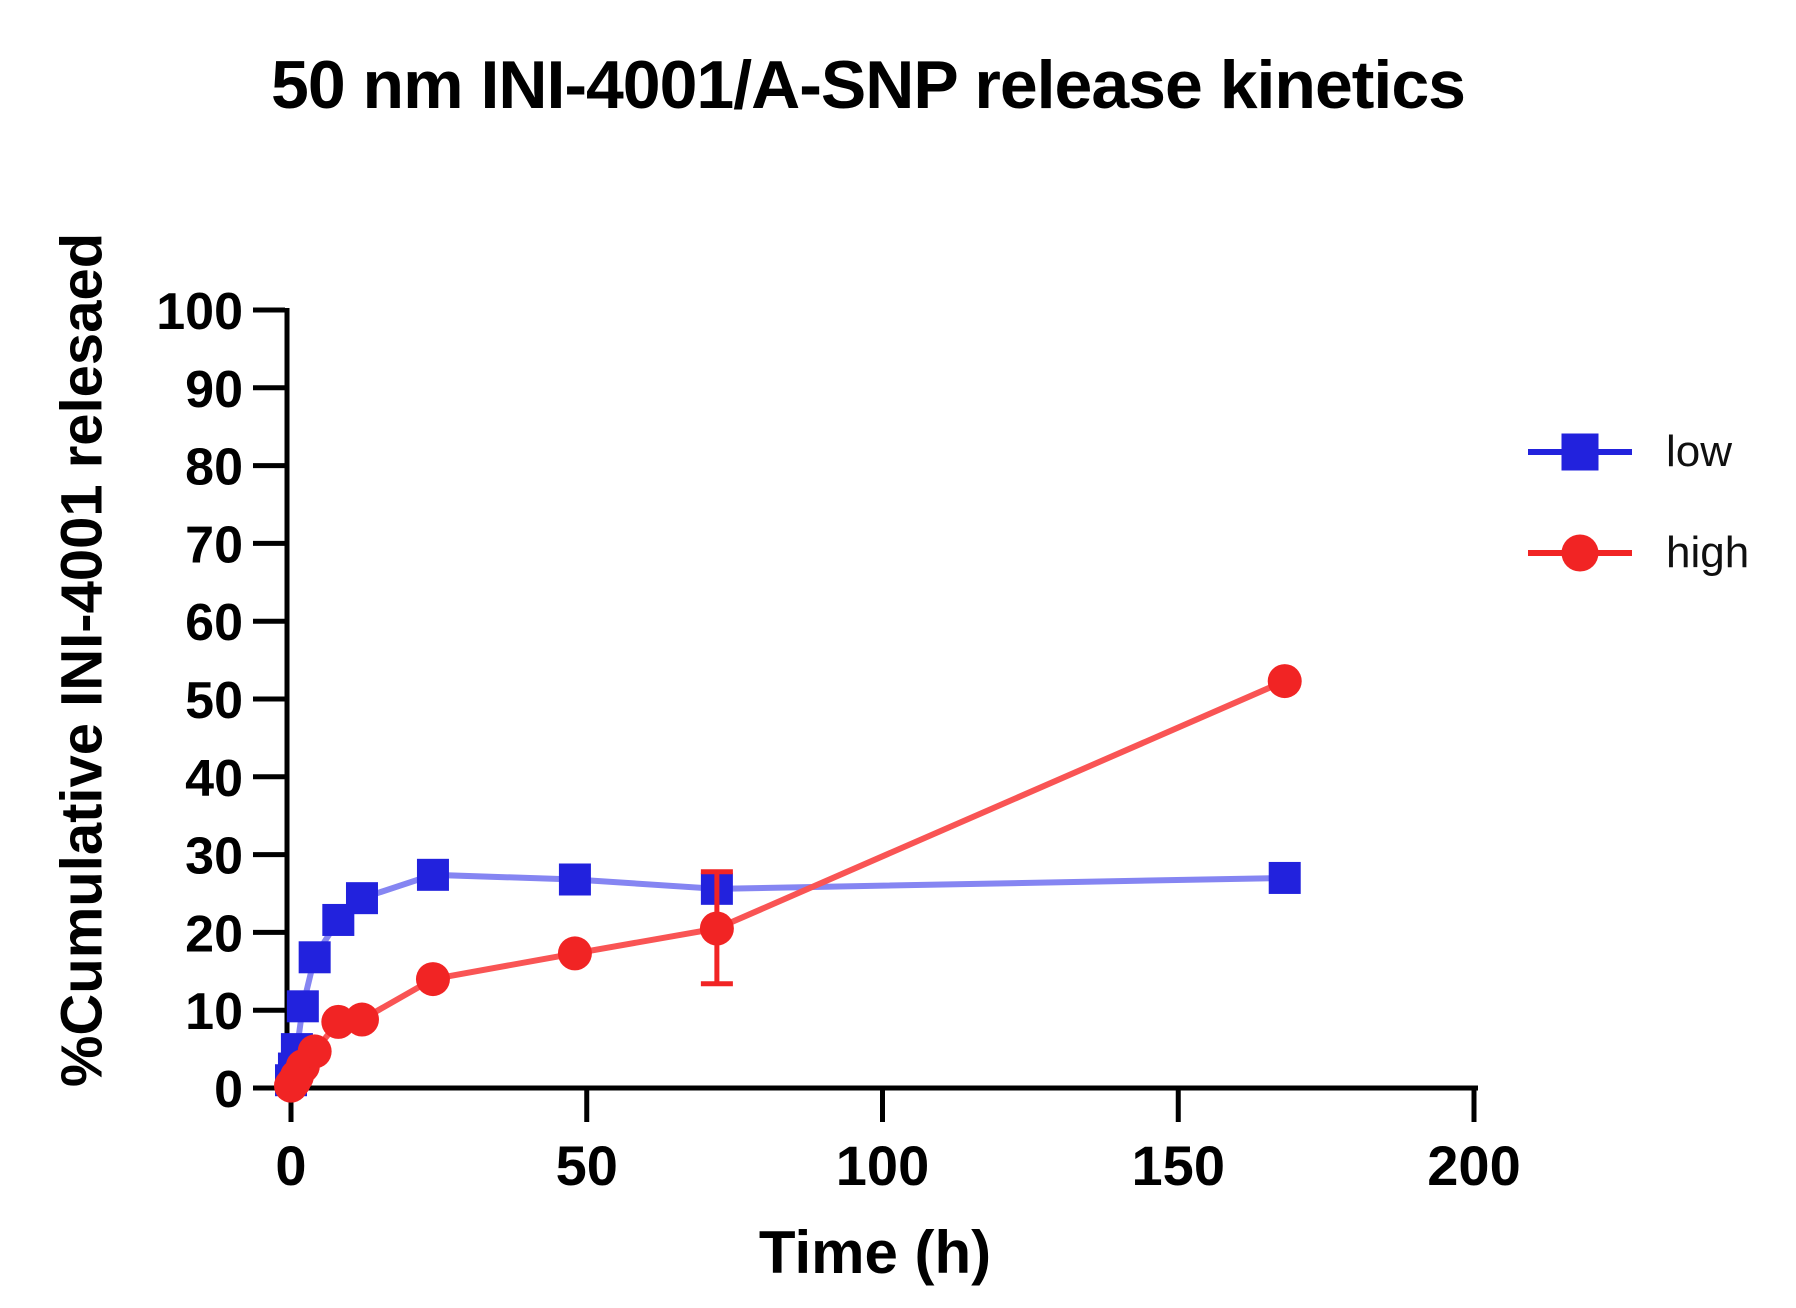 The image size is (1796, 1308). Describe the element at coordinates (1699, 451) in the screenshot. I see `legend-label-low: low` at that location.